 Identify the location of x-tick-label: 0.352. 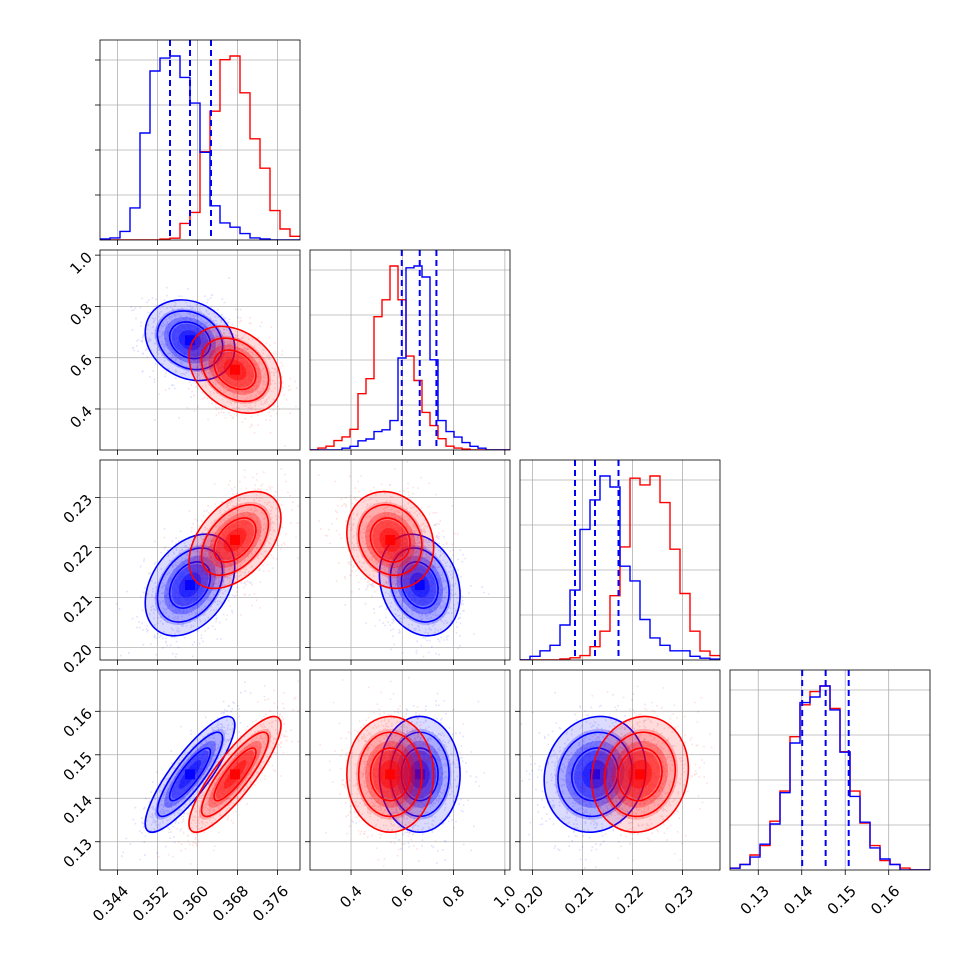
(150, 903).